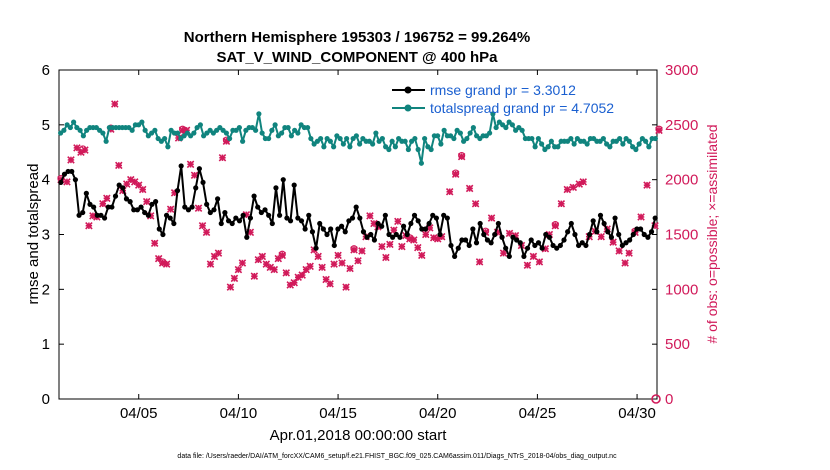  I want to click on legend-rmse-marker, so click(408, 90).